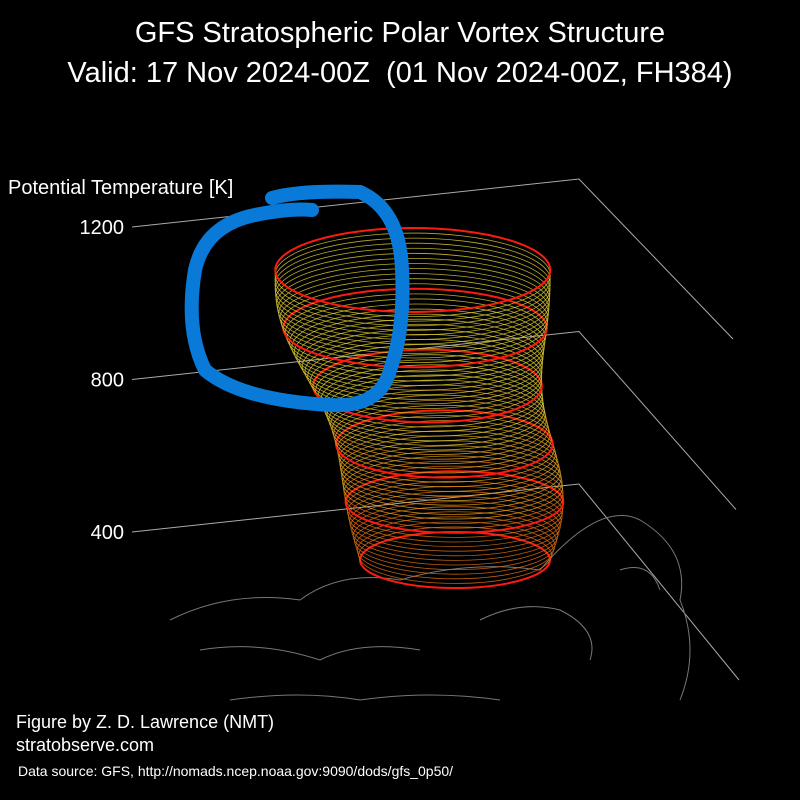  Describe the element at coordinates (107, 533) in the screenshot. I see `y-tick-label: 400` at that location.